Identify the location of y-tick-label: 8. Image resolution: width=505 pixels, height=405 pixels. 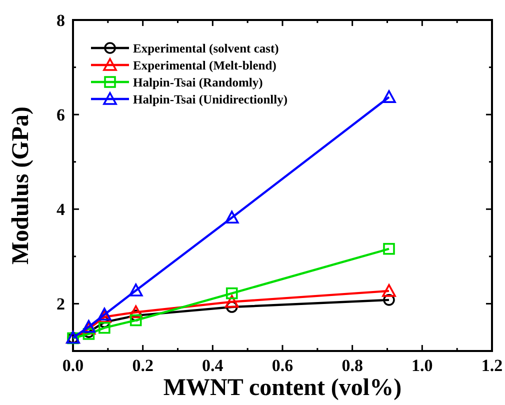
(60, 20).